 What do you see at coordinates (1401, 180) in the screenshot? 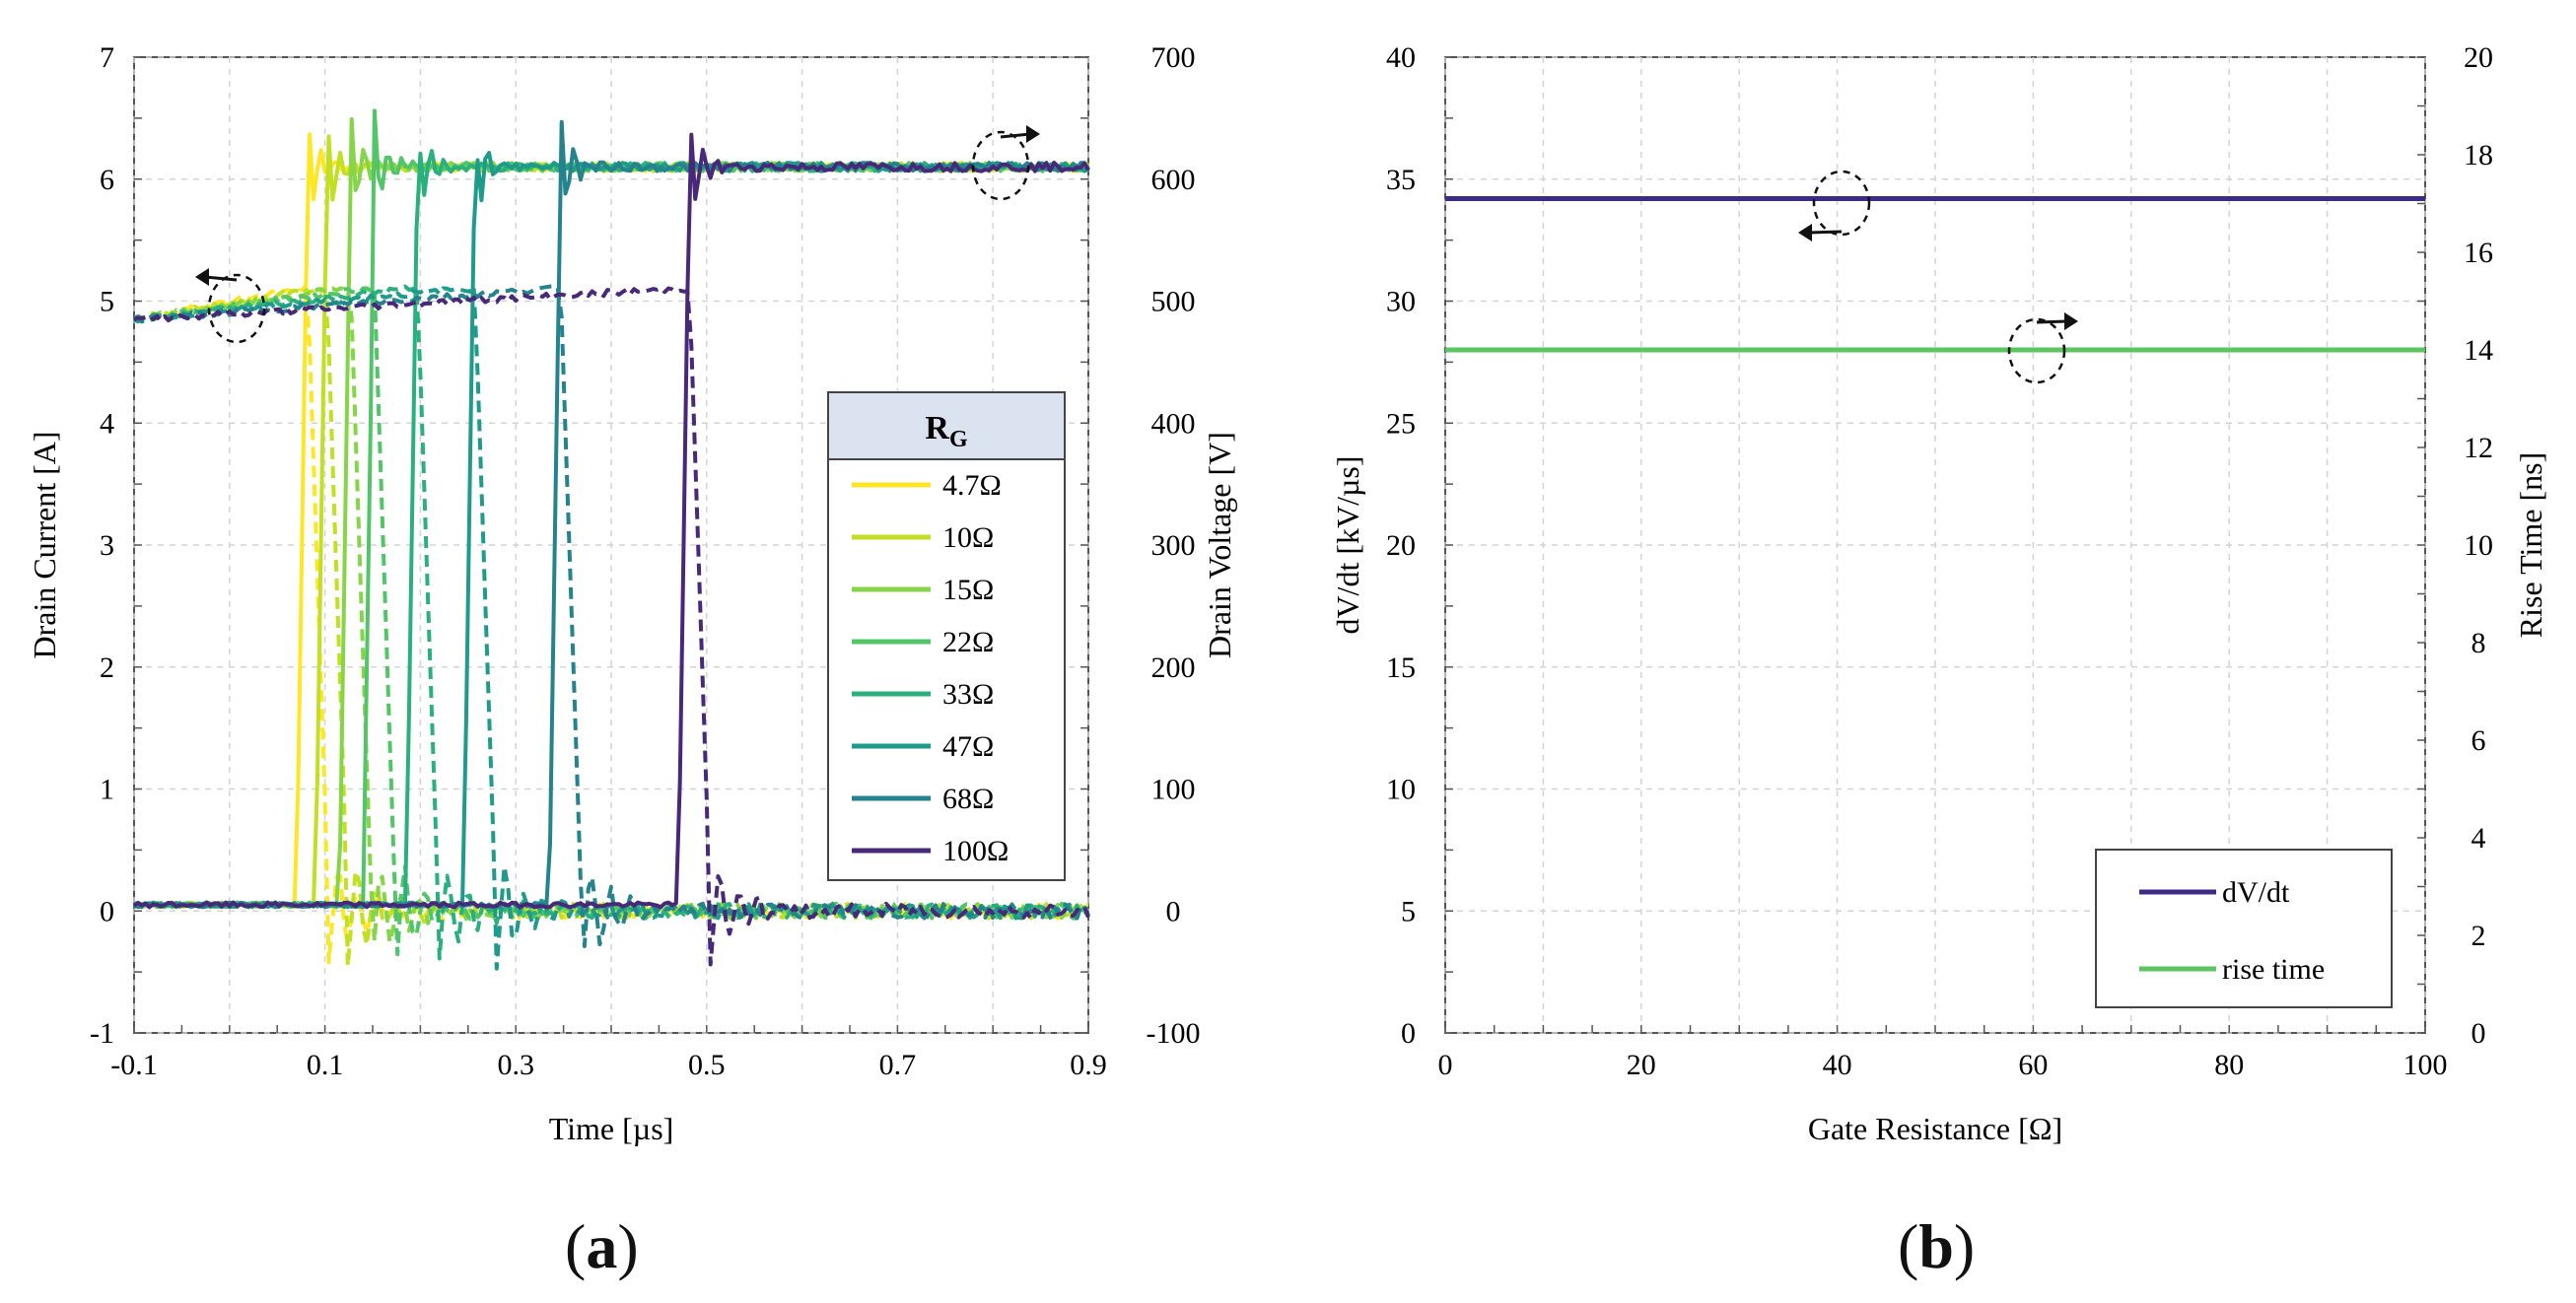
I see `y-tick-label: 35` at bounding box center [1401, 180].